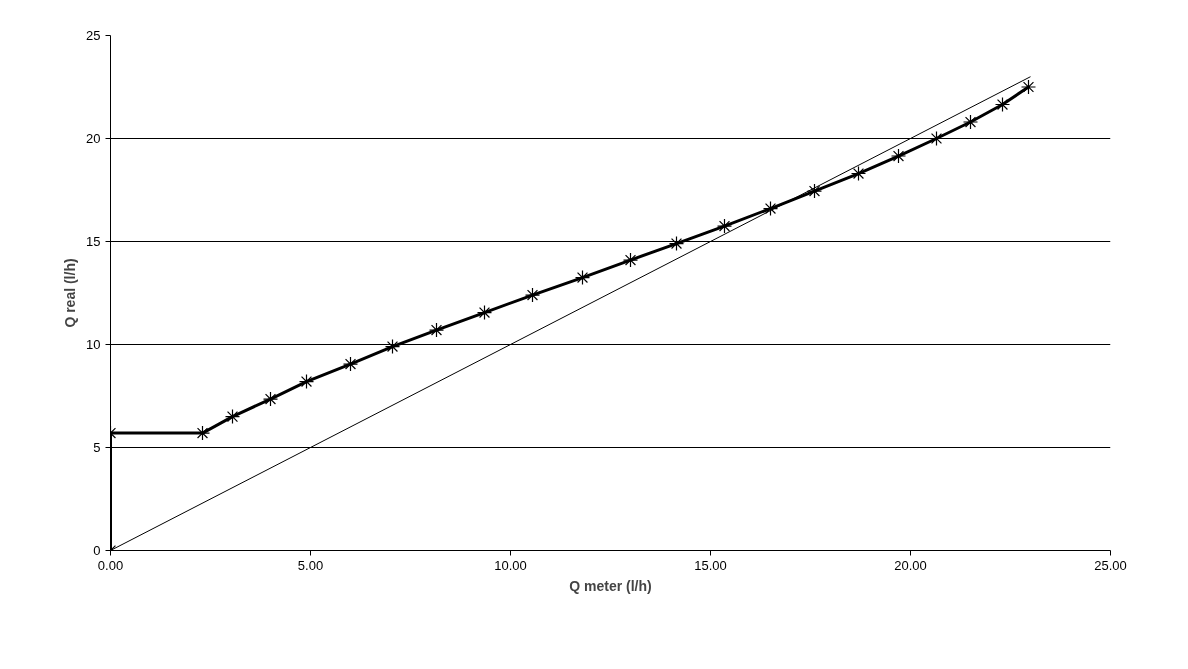 Image resolution: width=1188 pixels, height=669 pixels. Describe the element at coordinates (93, 344) in the screenshot. I see `y-tick-label: 10` at that location.